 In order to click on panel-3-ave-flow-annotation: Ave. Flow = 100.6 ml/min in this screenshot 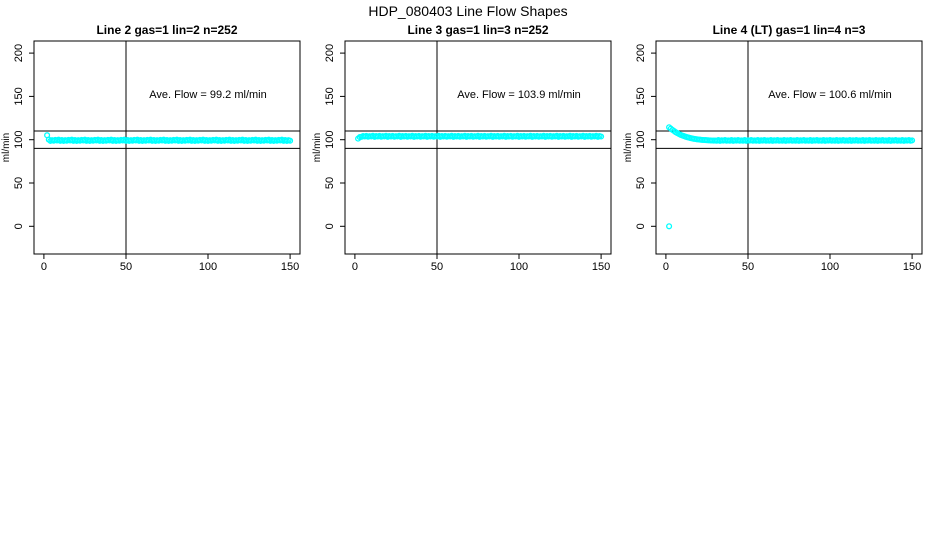, I will do `click(830, 95)`.